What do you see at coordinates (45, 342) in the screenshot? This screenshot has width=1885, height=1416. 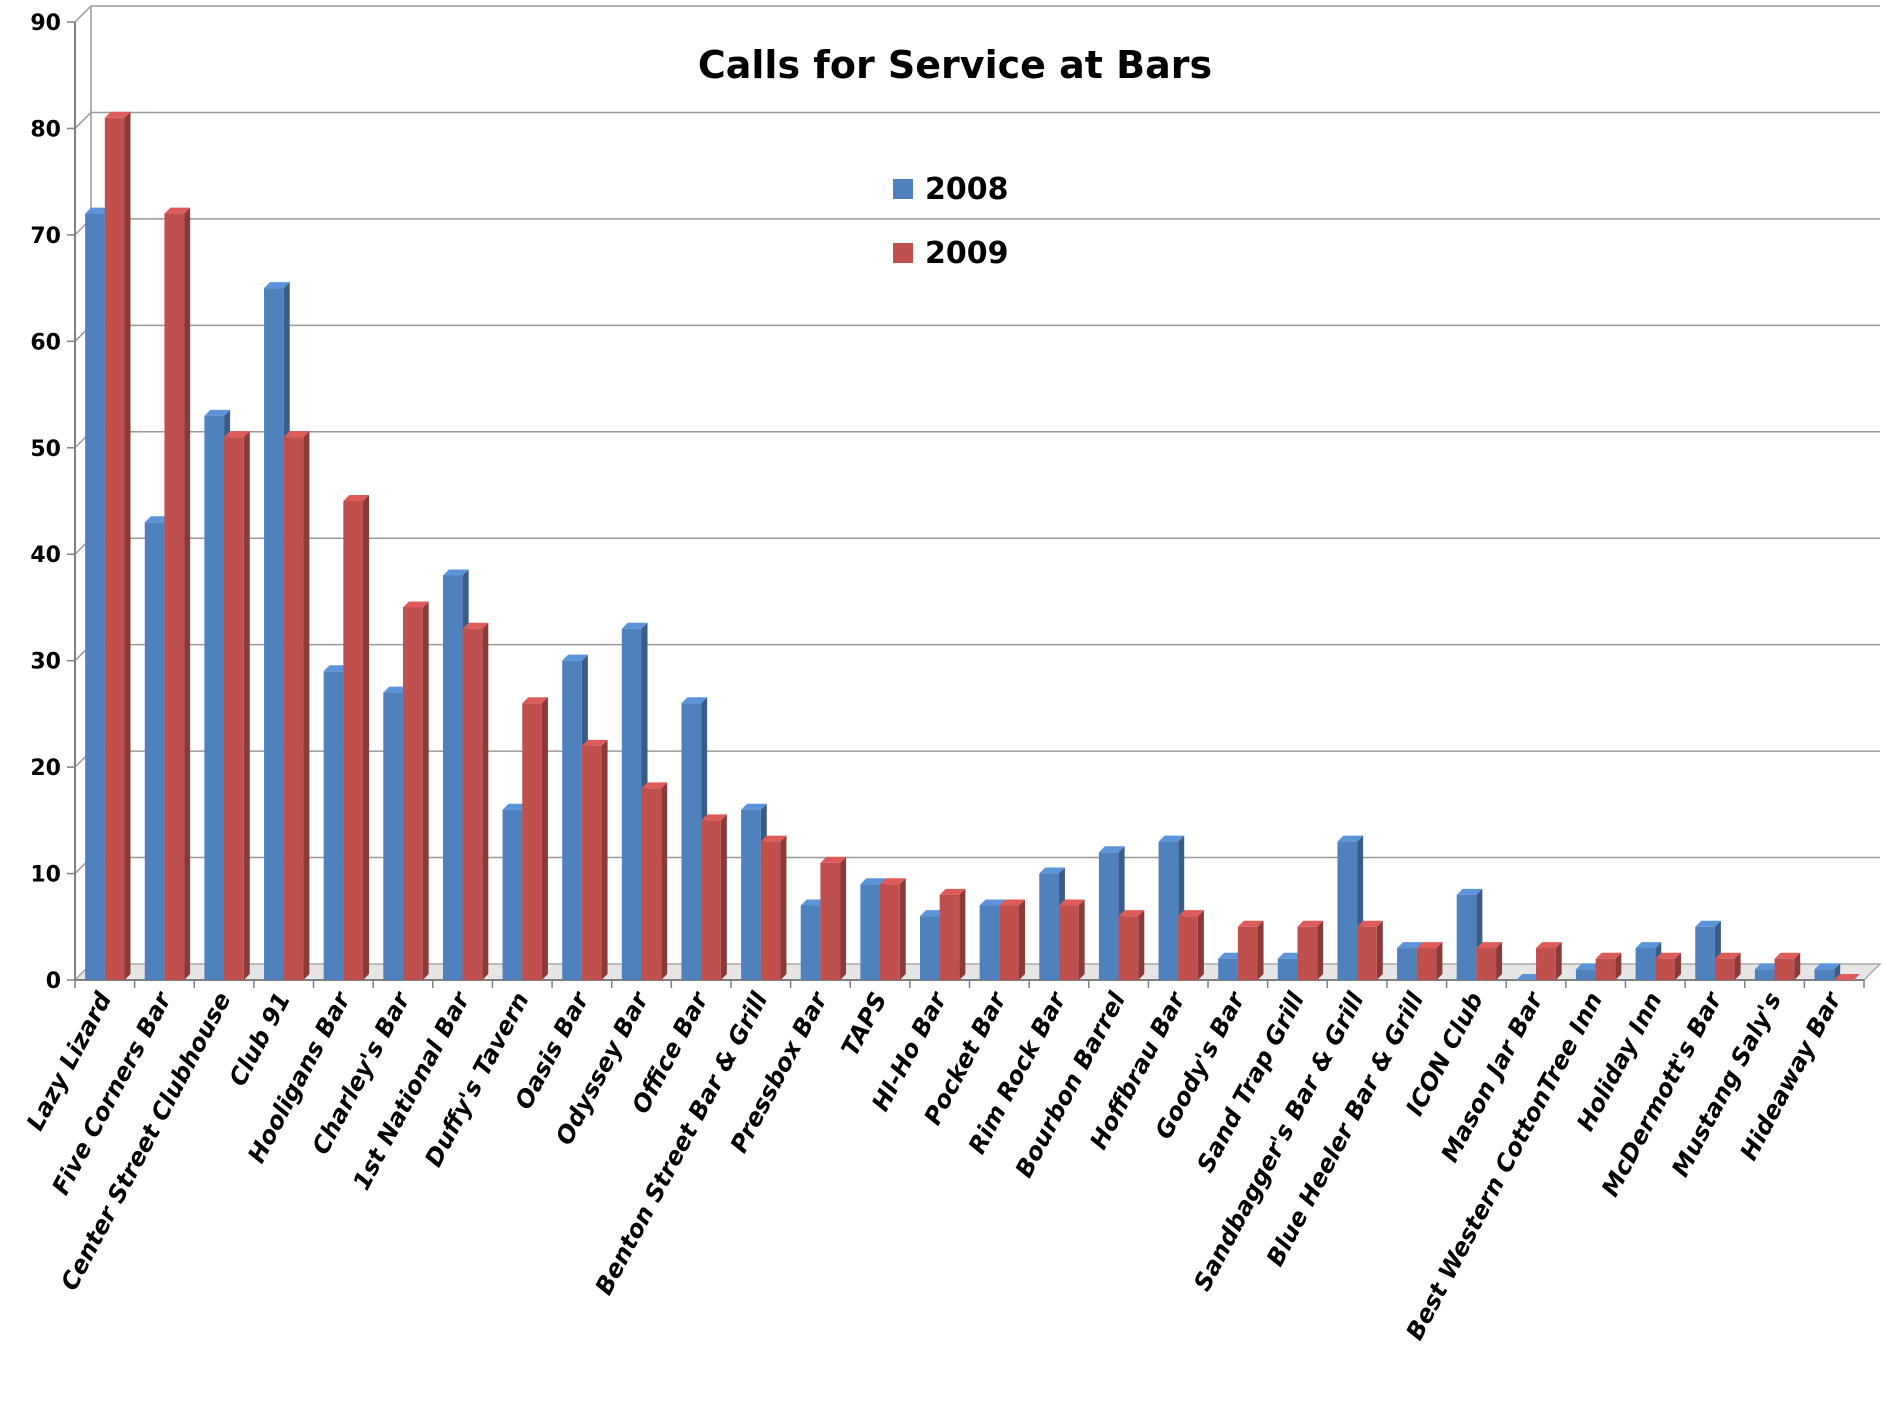 I see `y-tick-label: 60` at bounding box center [45, 342].